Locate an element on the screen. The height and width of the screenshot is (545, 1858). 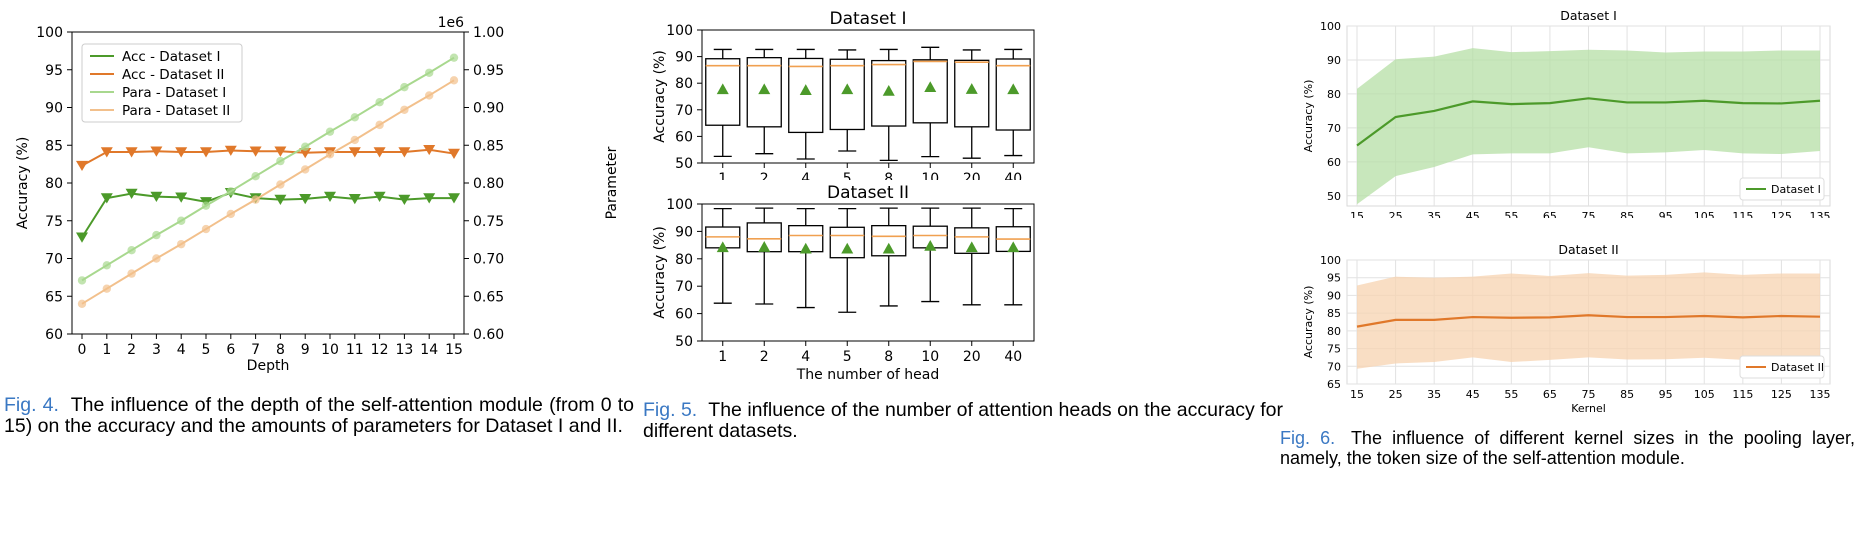
x-tick-label: 15 is located at coordinates (1357, 214).